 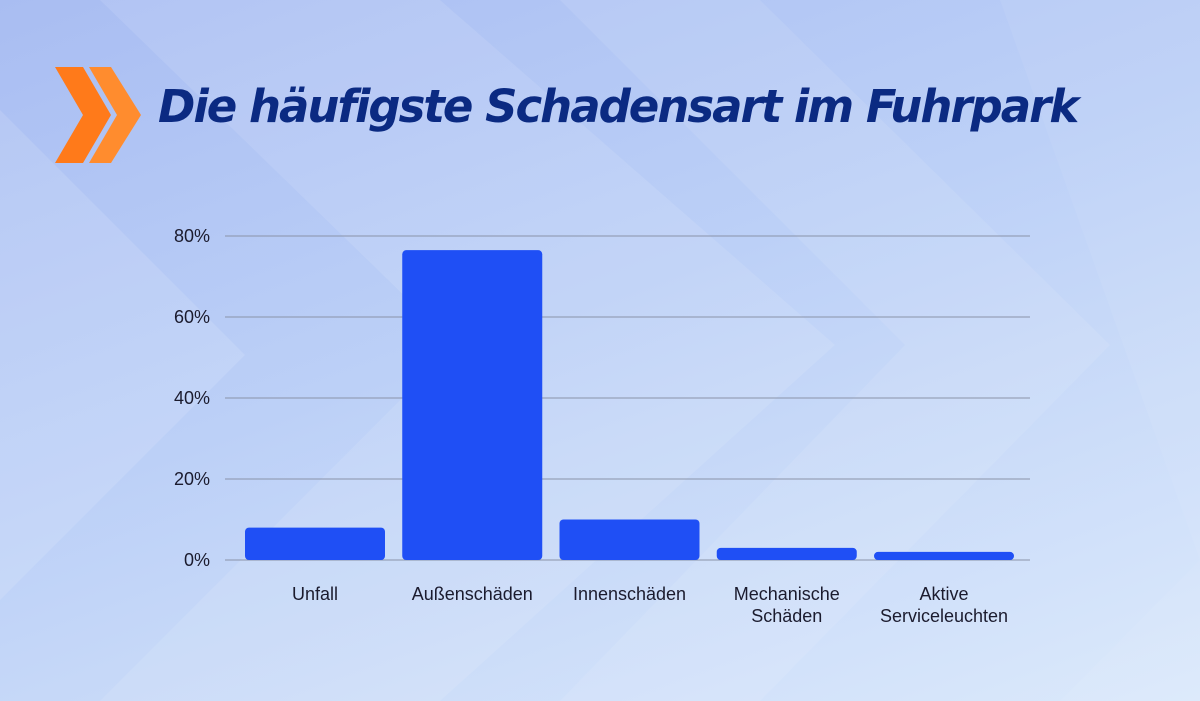 I want to click on x-category-label: Unfall, so click(x=315, y=594).